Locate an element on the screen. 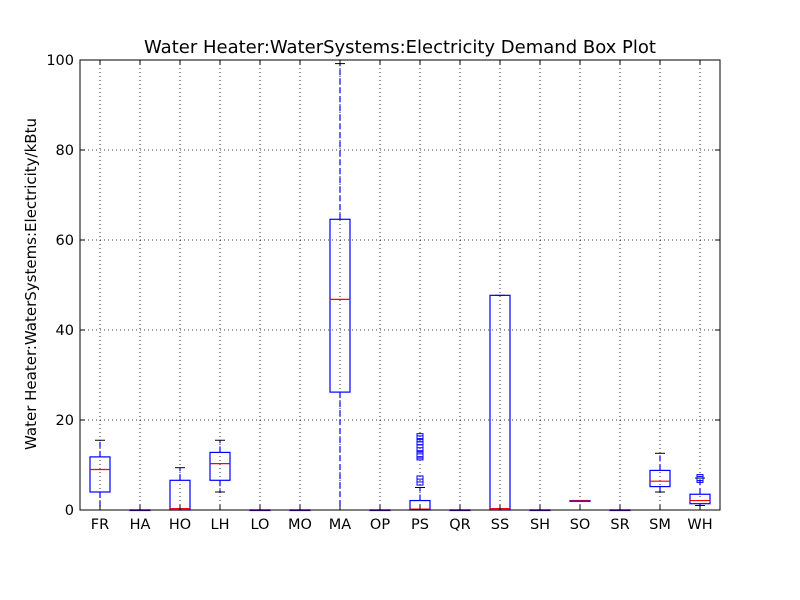 This screenshot has width=800, height=600. x-tick-label: HO is located at coordinates (180, 525).